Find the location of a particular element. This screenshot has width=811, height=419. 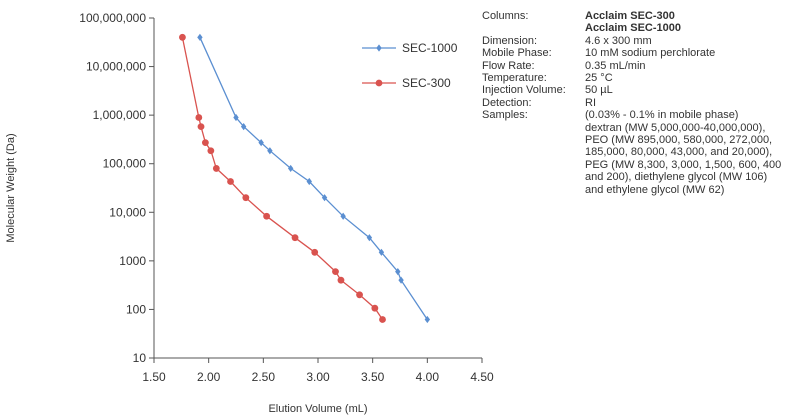

y-tick-label: 10 is located at coordinates (140, 358).